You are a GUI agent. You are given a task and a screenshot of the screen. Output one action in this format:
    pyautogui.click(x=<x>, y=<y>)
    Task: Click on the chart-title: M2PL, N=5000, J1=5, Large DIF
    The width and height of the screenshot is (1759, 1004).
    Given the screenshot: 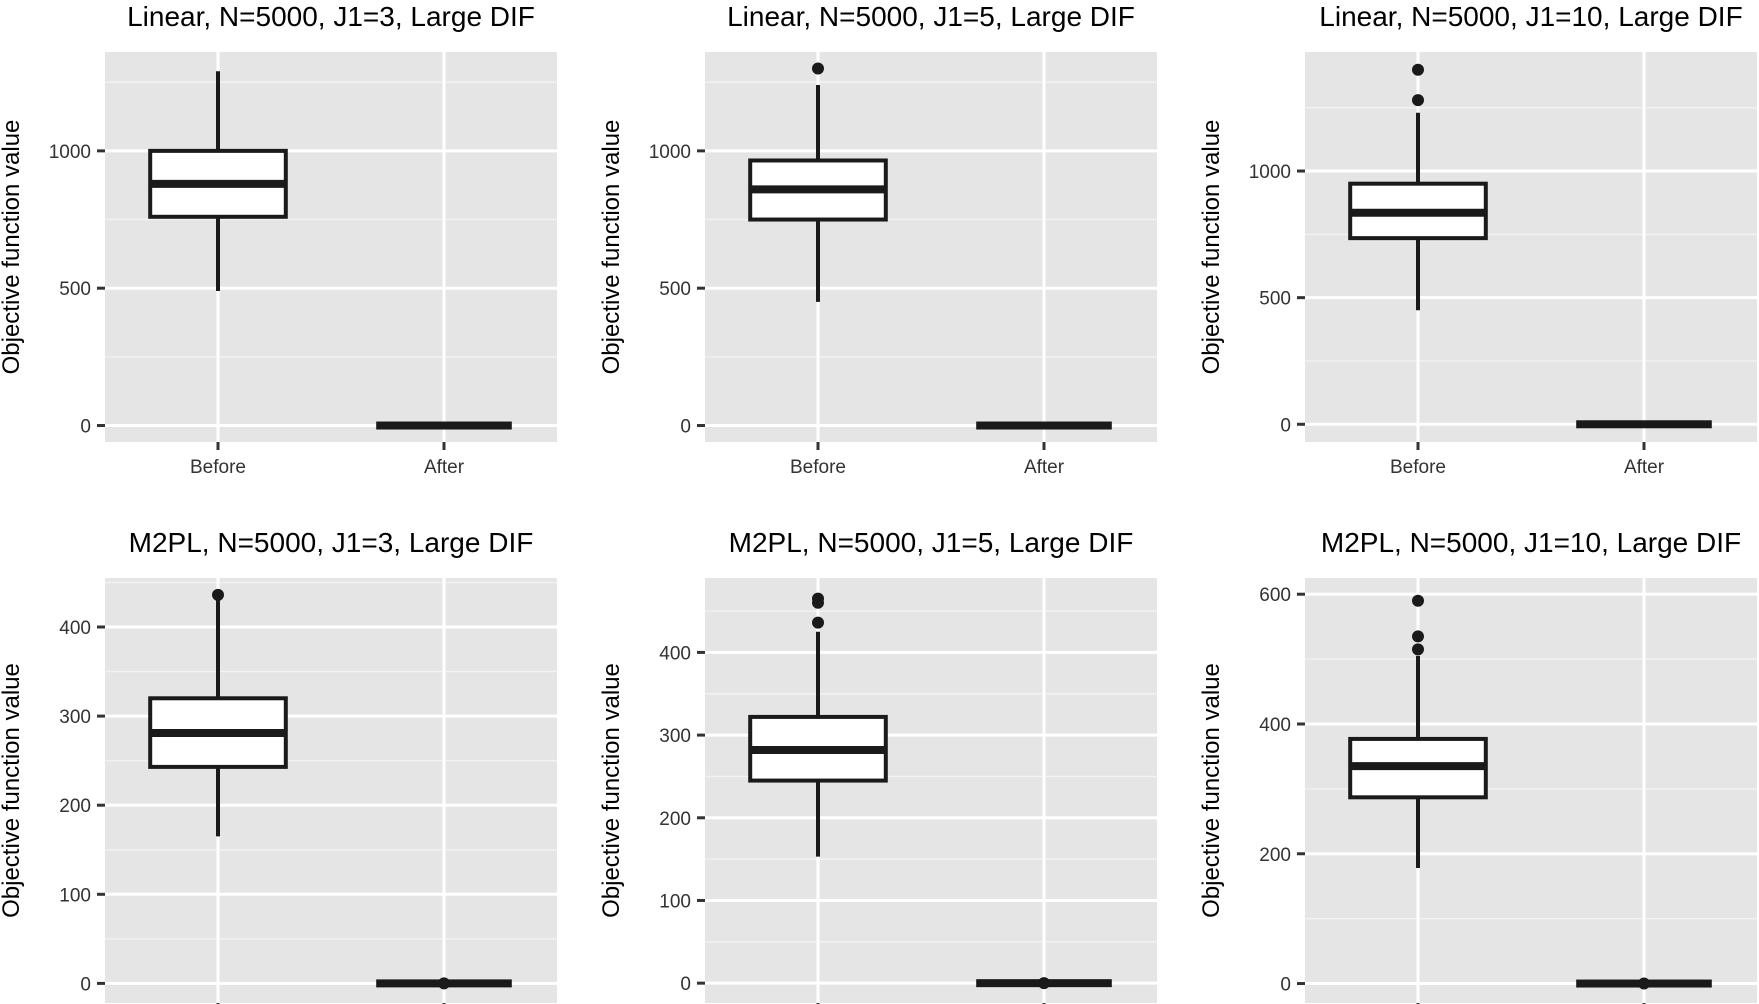 What is the action you would take?
    pyautogui.click(x=931, y=542)
    